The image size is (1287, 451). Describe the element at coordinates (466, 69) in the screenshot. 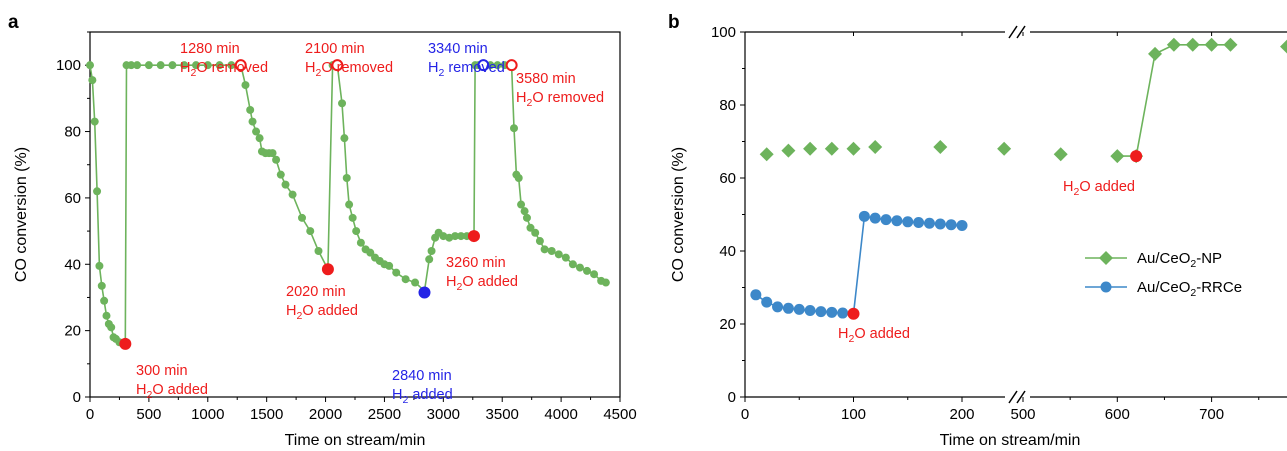

I see `annotation-event-a: H2 removed` at that location.